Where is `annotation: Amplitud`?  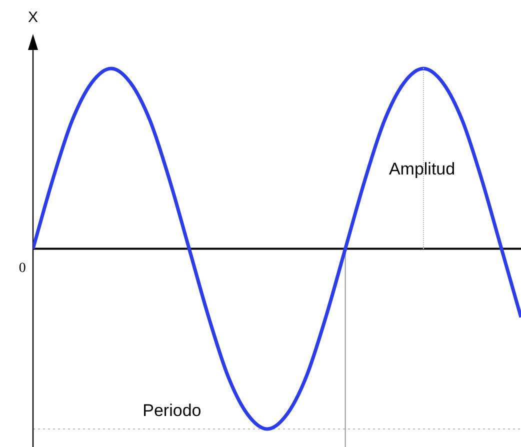 annotation: Amplitud is located at coordinates (422, 169).